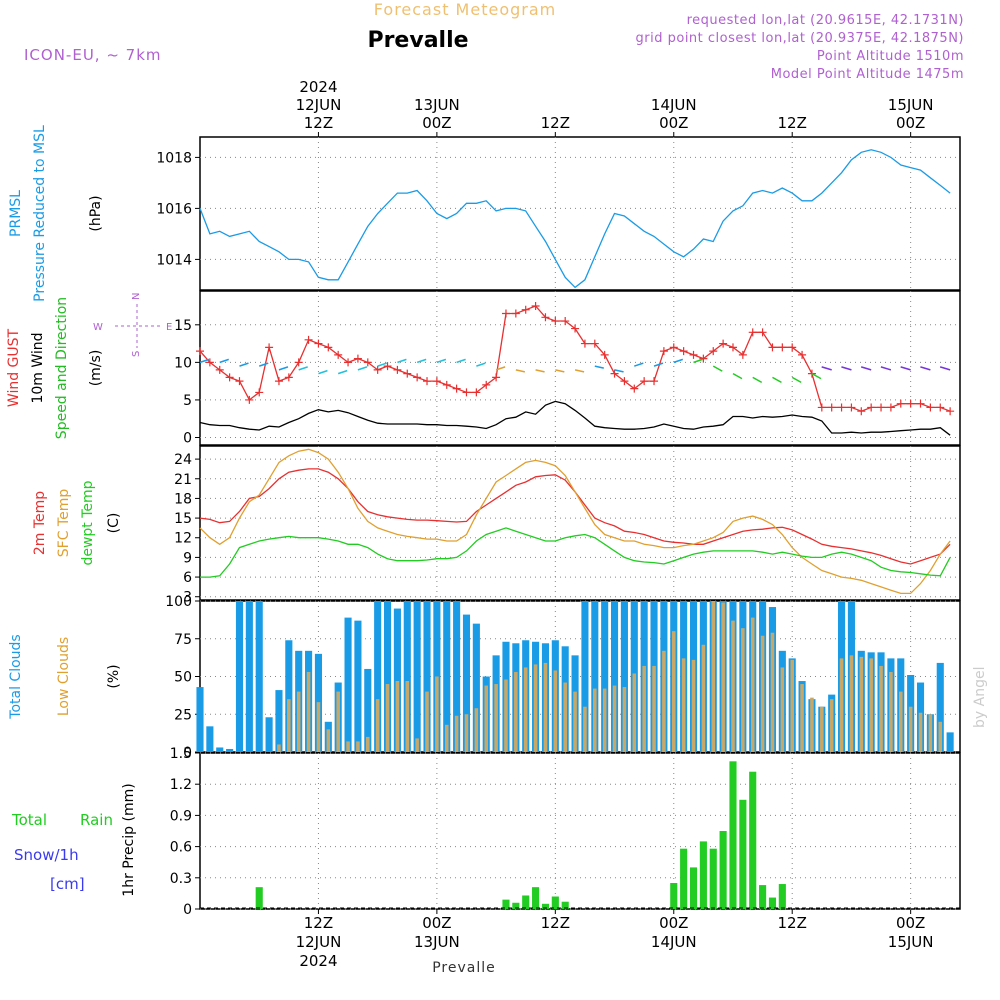  I want to click on y-tick-label: 0.3, so click(181, 879).